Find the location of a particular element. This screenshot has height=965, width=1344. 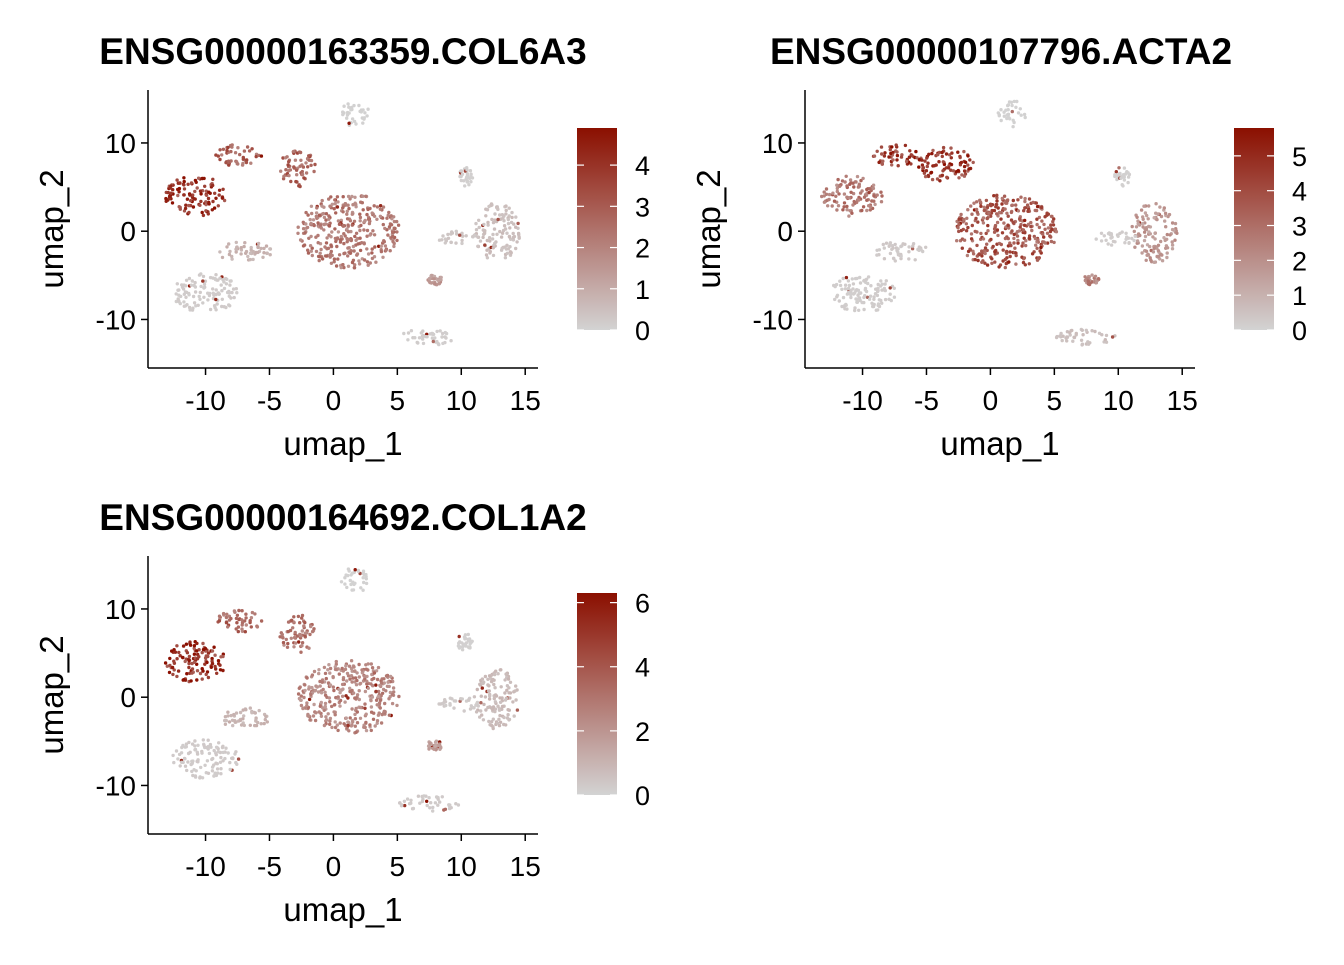

legend-tick-label: 5 is located at coordinates (1299, 157).